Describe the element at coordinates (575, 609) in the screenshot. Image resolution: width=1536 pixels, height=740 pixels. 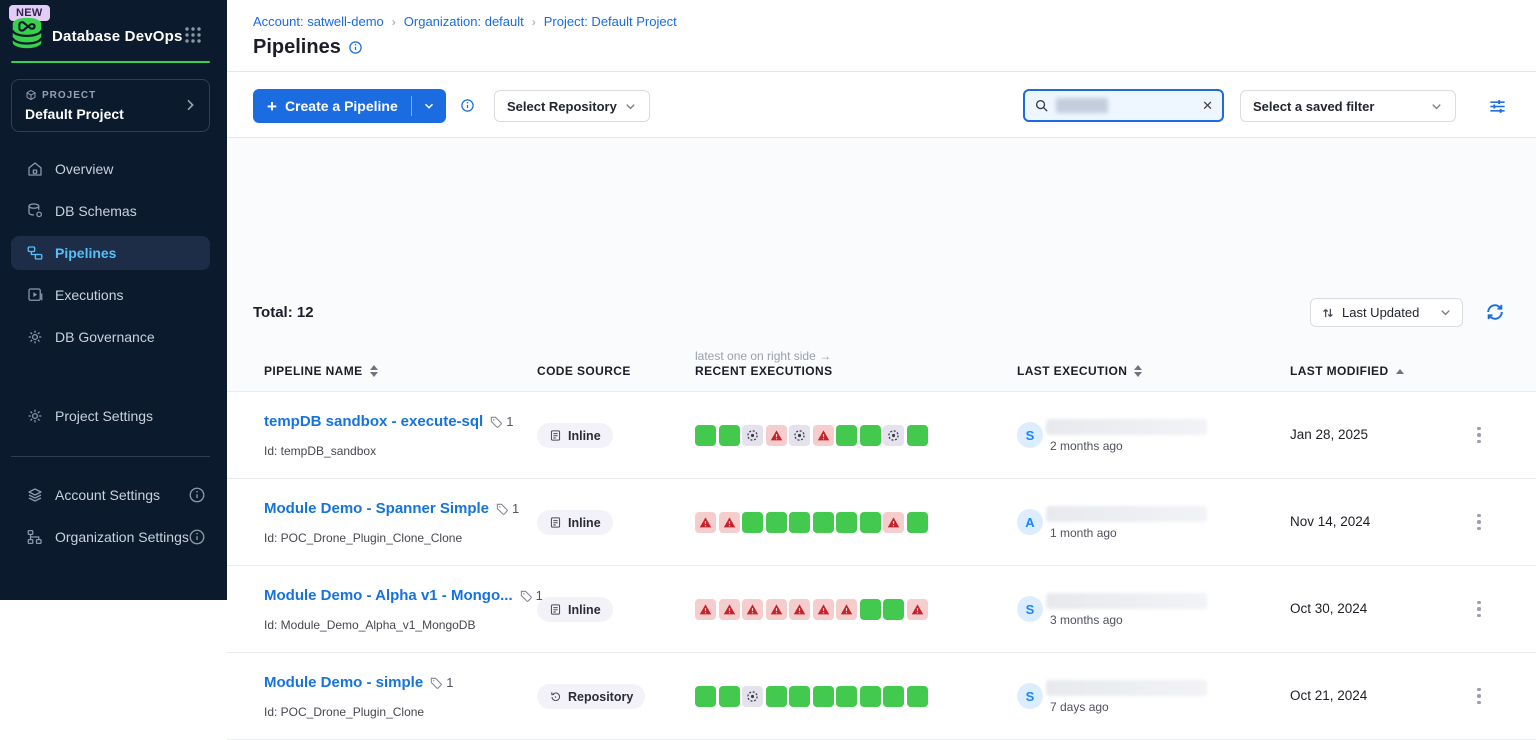
I see `code-source-chip: Inline` at that location.